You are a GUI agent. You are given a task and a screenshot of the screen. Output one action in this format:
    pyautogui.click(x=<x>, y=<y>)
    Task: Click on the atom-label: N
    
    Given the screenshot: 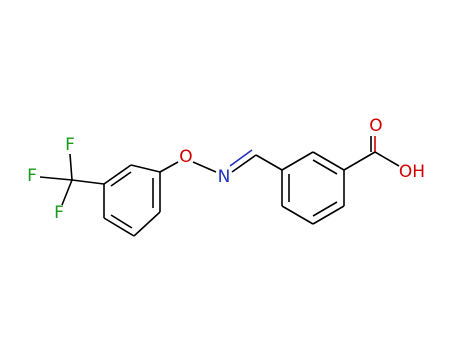 What is the action you would take?
    pyautogui.click(x=224, y=177)
    